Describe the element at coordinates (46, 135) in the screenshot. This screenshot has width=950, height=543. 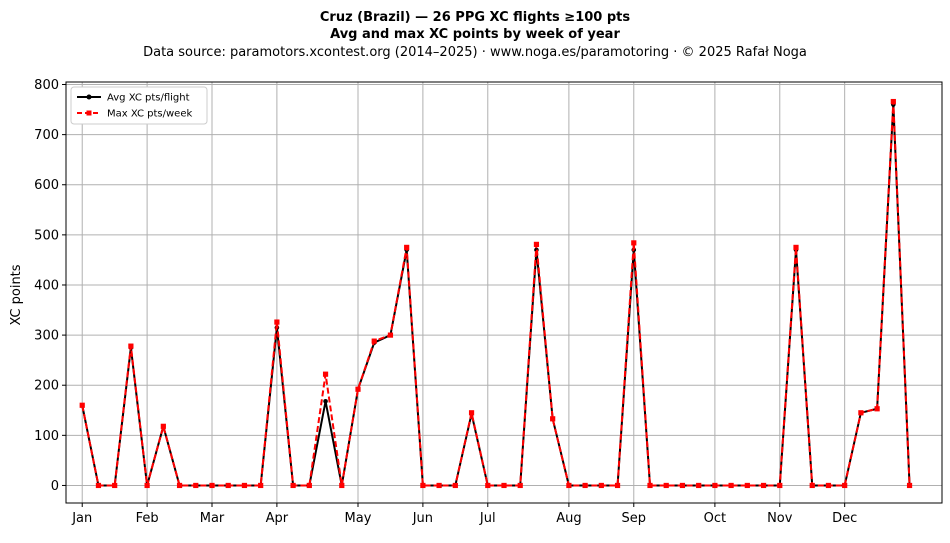
I see `y-tick-label: 700` at that location.